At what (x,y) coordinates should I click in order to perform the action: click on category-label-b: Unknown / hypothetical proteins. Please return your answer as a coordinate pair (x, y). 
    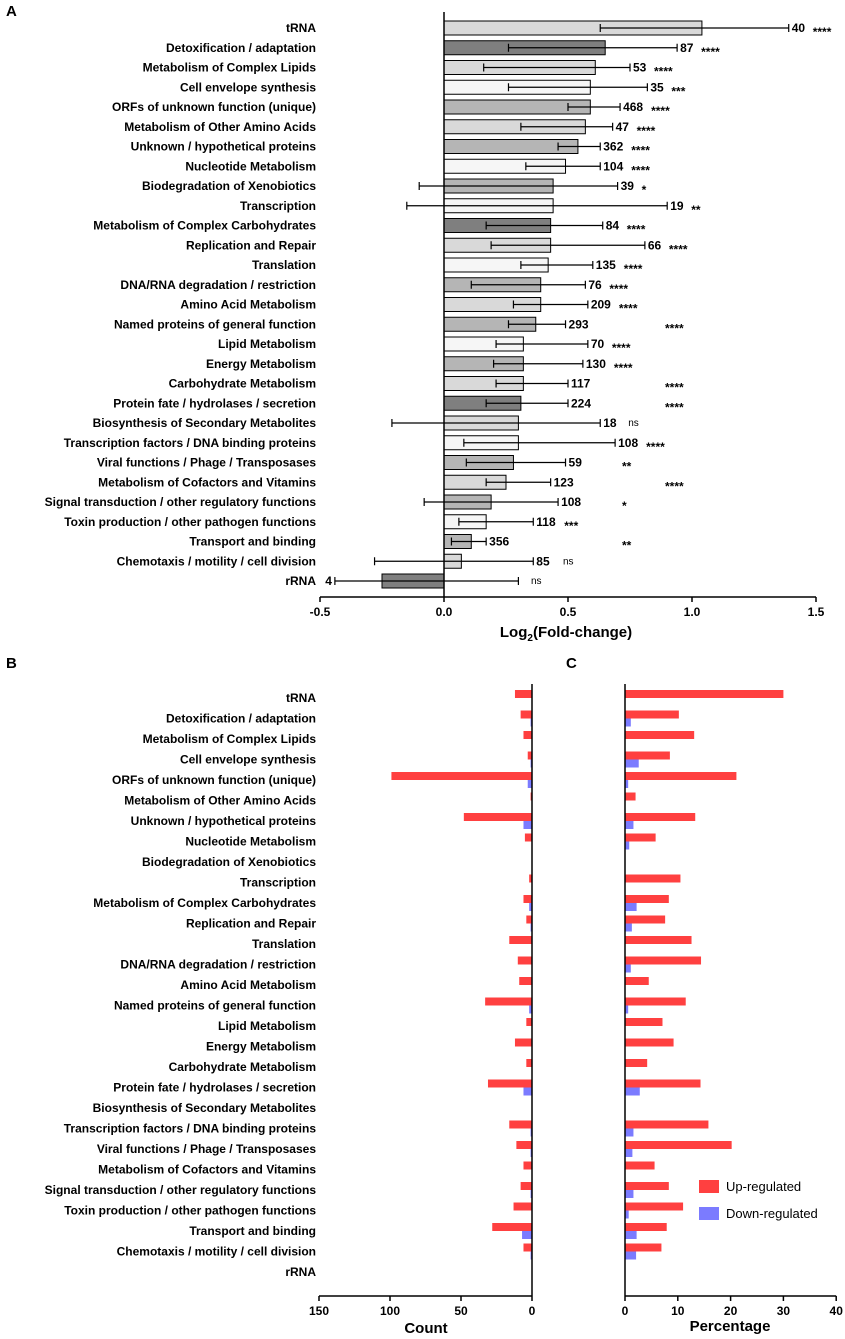
    Looking at the image, I should click on (224, 821).